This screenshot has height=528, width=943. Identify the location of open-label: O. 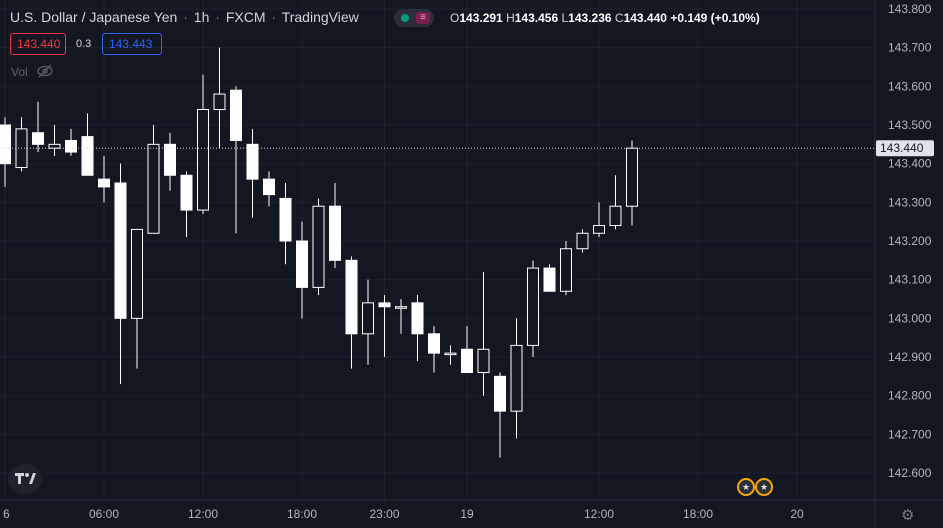
(455, 18).